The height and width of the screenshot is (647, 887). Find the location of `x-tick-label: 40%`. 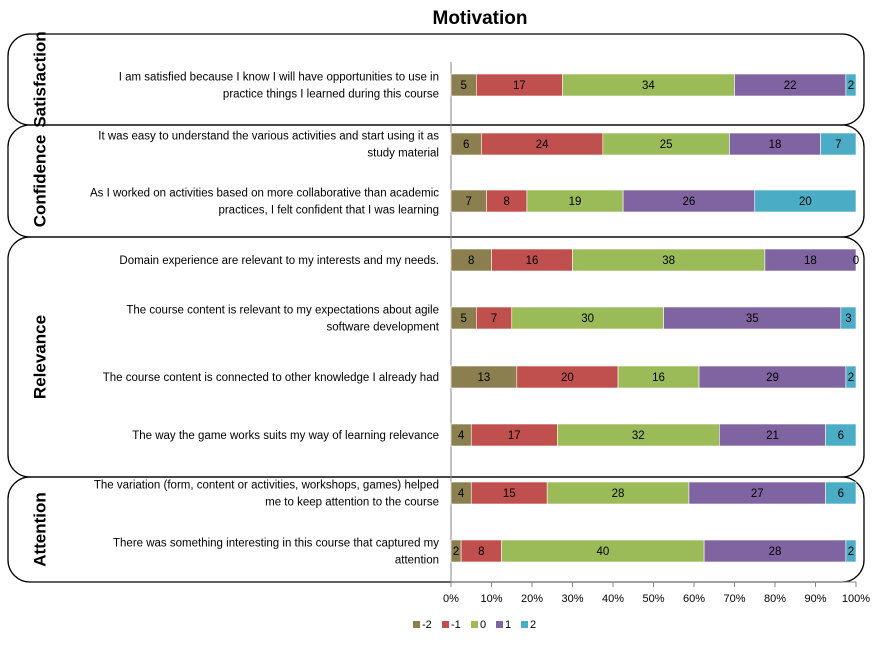

x-tick-label: 40% is located at coordinates (613, 599).